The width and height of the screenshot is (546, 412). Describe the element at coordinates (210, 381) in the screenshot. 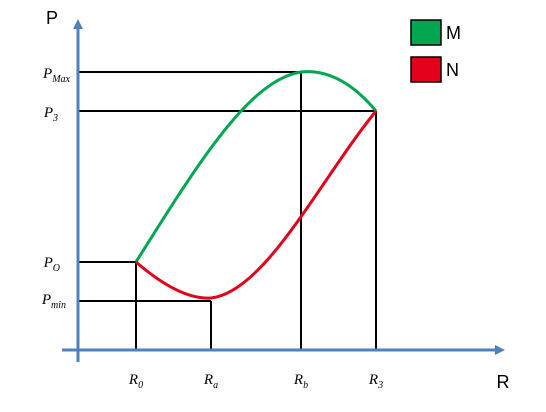

I see `x-label: Ra` at that location.